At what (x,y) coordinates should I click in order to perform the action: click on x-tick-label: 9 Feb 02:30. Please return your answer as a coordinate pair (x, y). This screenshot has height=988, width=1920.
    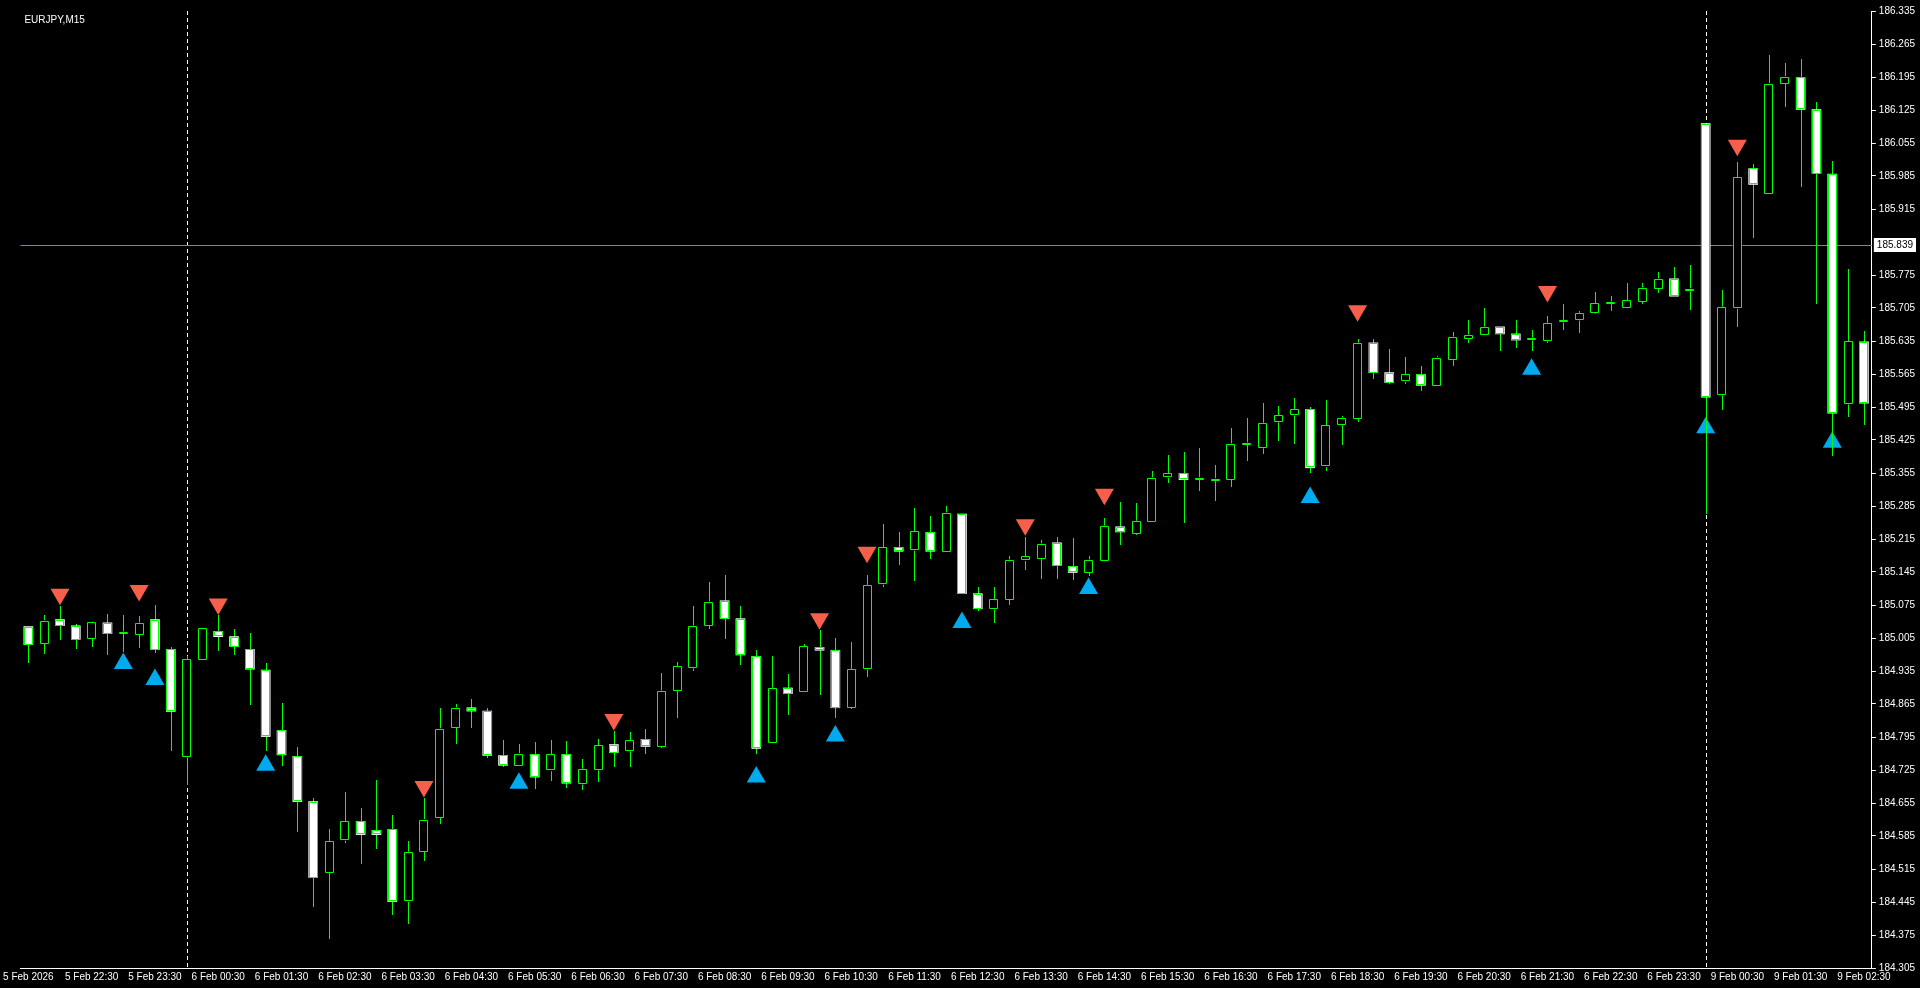
    Looking at the image, I should click on (1864, 976).